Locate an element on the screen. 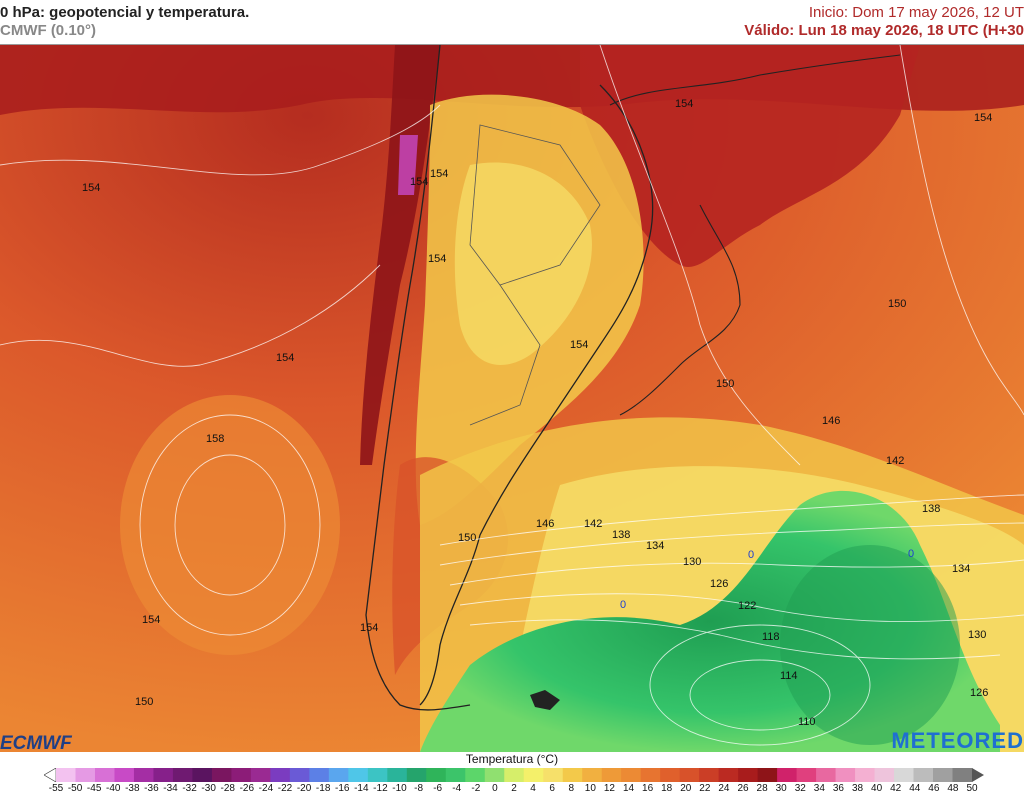 This screenshot has width=1024, height=798. legend-tick-label: -50 is located at coordinates (75, 788).